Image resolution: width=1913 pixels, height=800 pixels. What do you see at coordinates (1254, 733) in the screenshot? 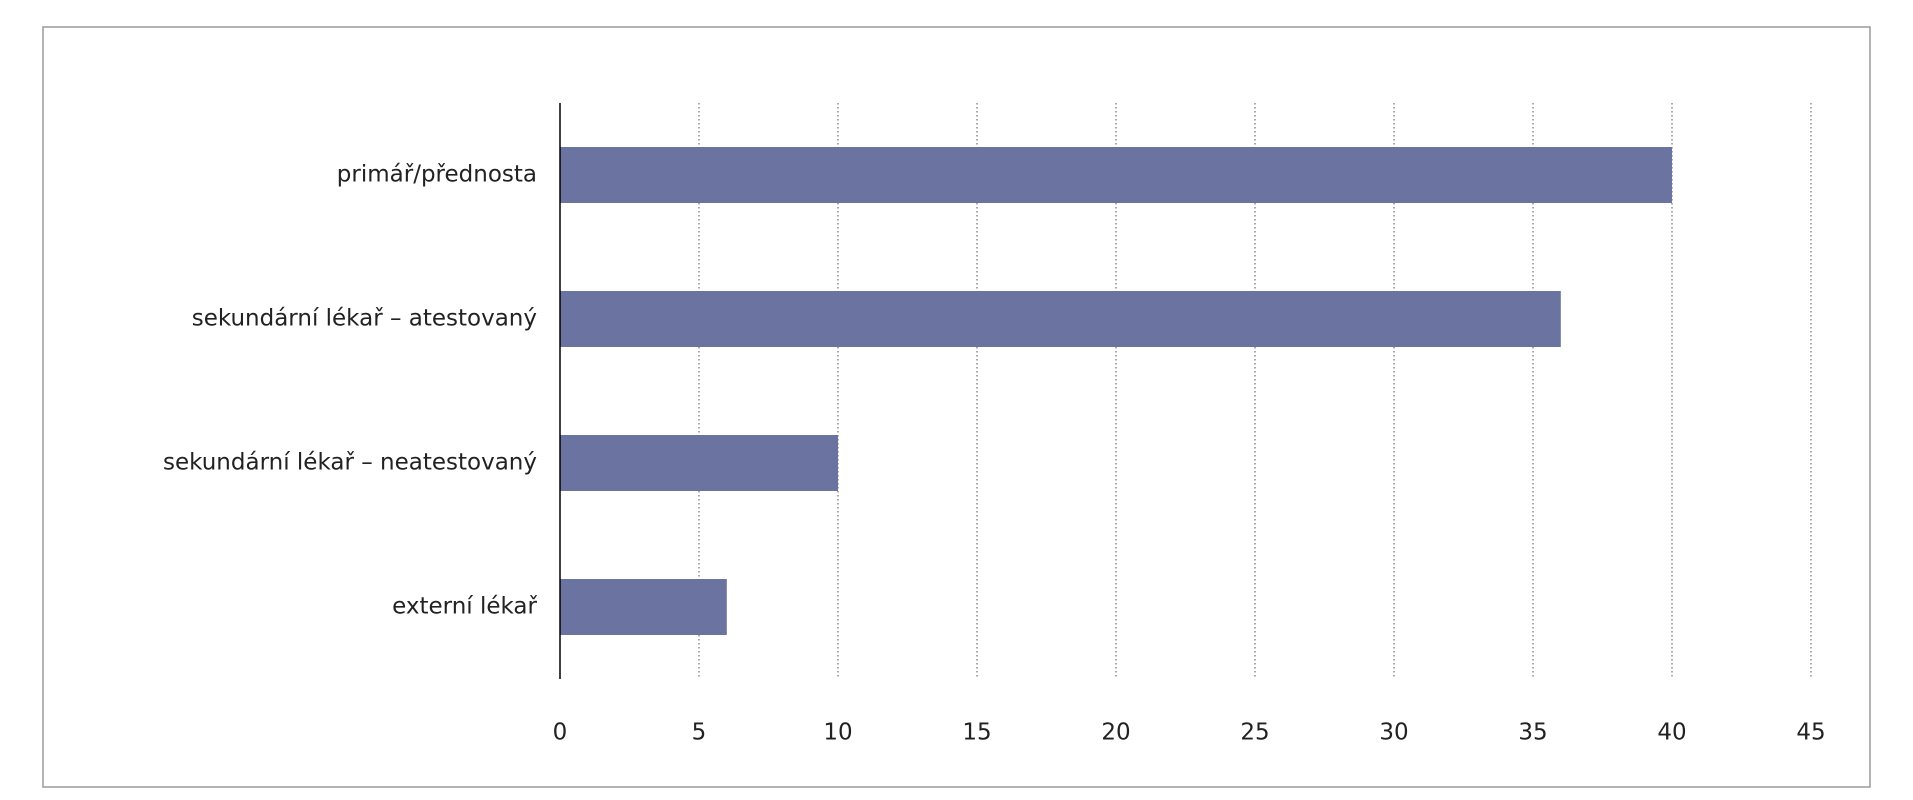
I see `x-tick-label: 25` at bounding box center [1254, 733].